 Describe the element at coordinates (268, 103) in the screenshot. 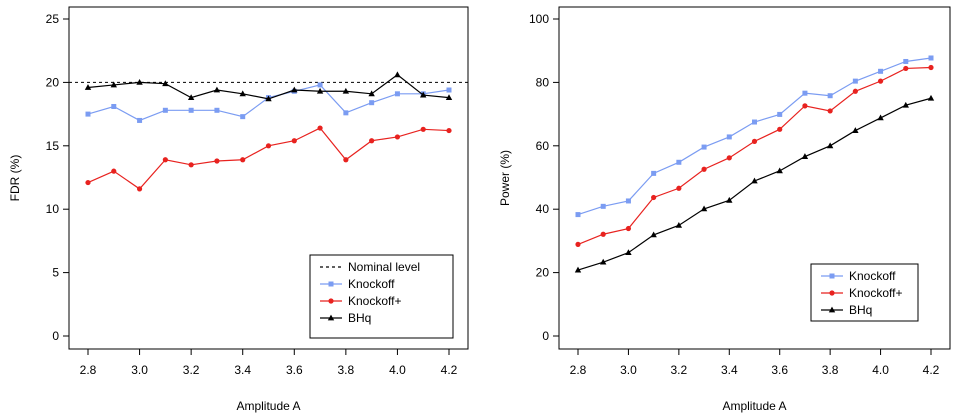

I see `series-line-knockoff` at that location.